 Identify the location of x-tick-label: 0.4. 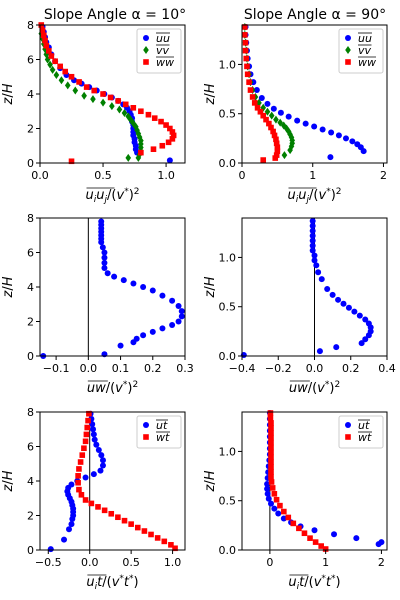
(387, 368).